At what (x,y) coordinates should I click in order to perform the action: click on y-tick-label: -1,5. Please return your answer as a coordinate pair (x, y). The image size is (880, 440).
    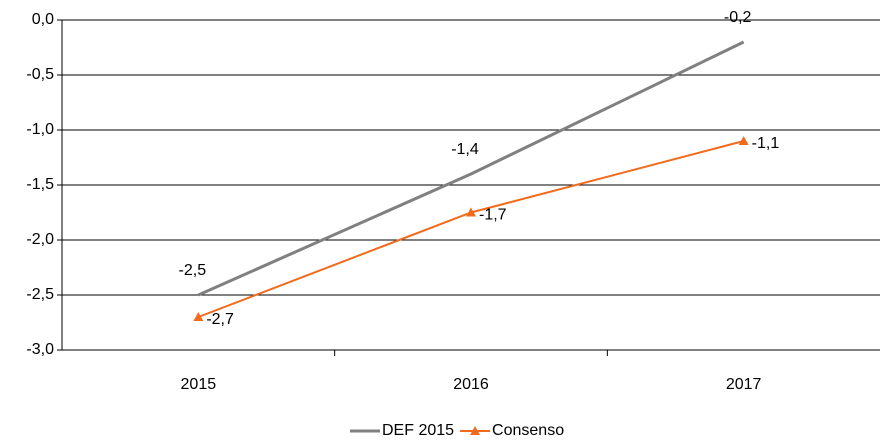
    Looking at the image, I should click on (40, 184).